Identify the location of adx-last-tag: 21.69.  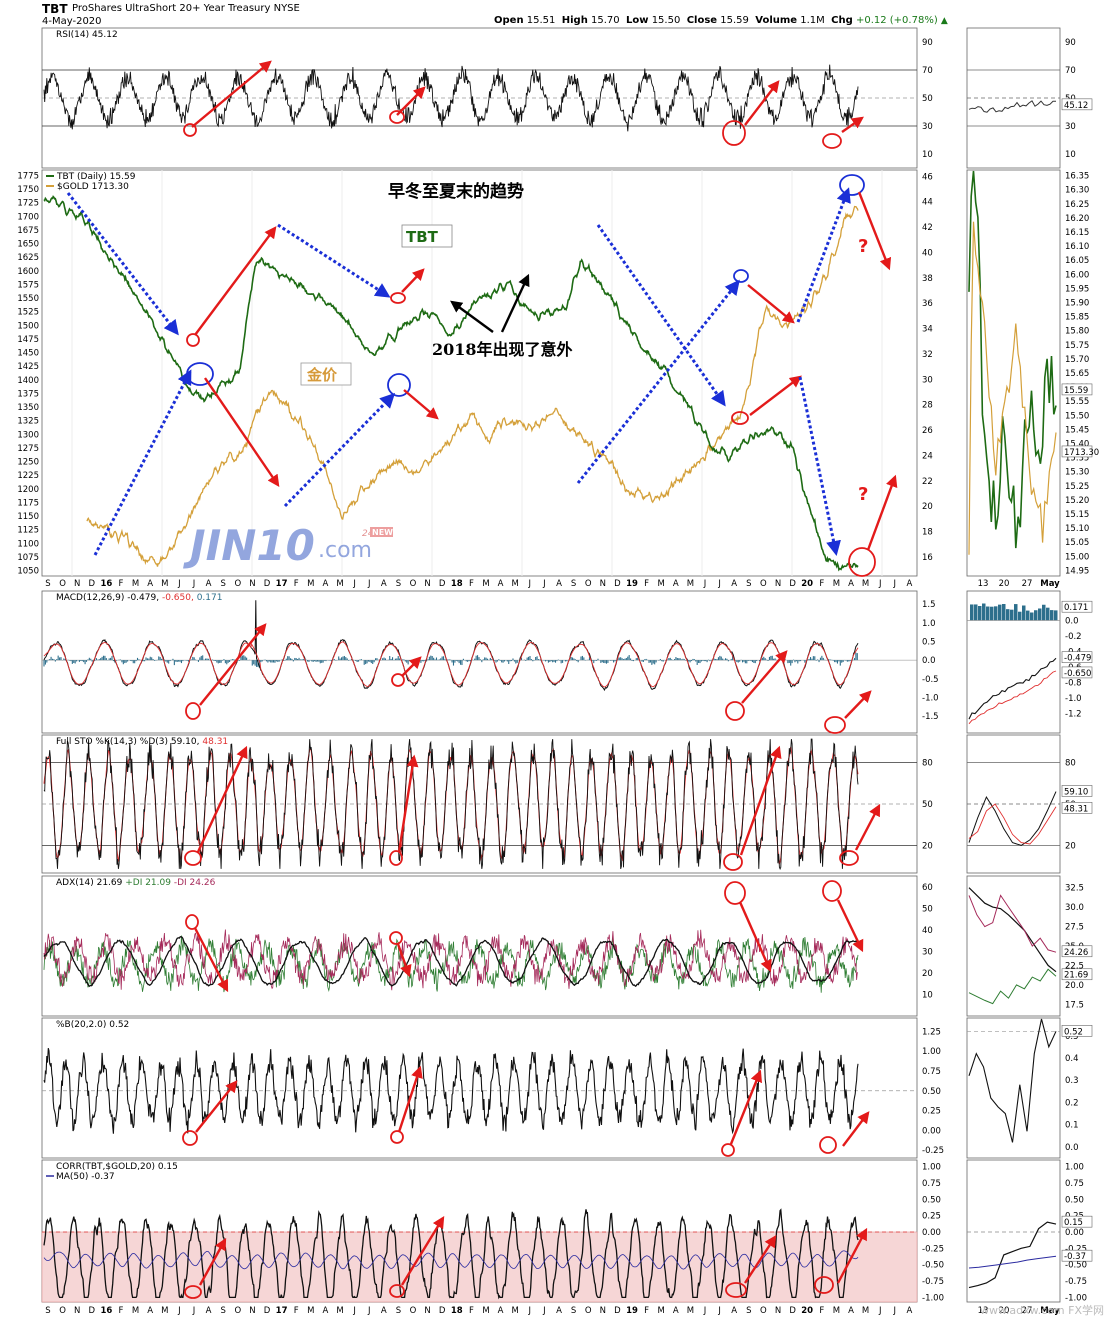
(1077, 974).